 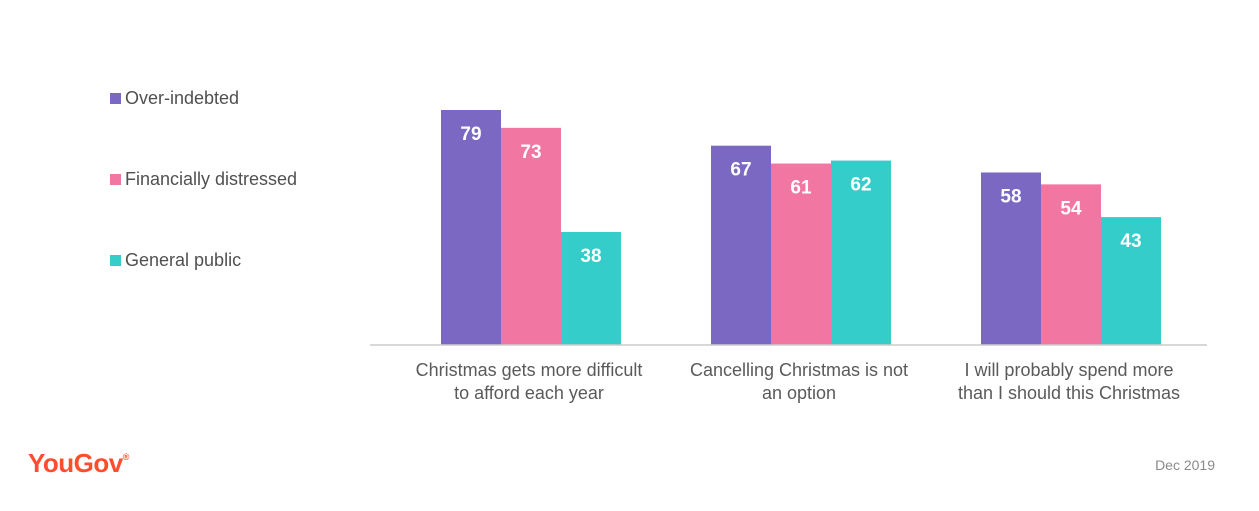 What do you see at coordinates (740, 170) in the screenshot?
I see `data-label: 67` at bounding box center [740, 170].